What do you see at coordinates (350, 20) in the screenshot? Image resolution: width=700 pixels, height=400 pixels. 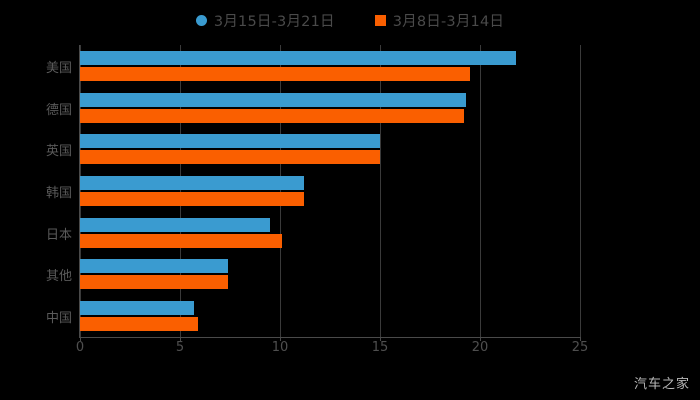 I see `chart-legend: 3月15日-3月21日 3月8日-3月14日` at bounding box center [350, 20].